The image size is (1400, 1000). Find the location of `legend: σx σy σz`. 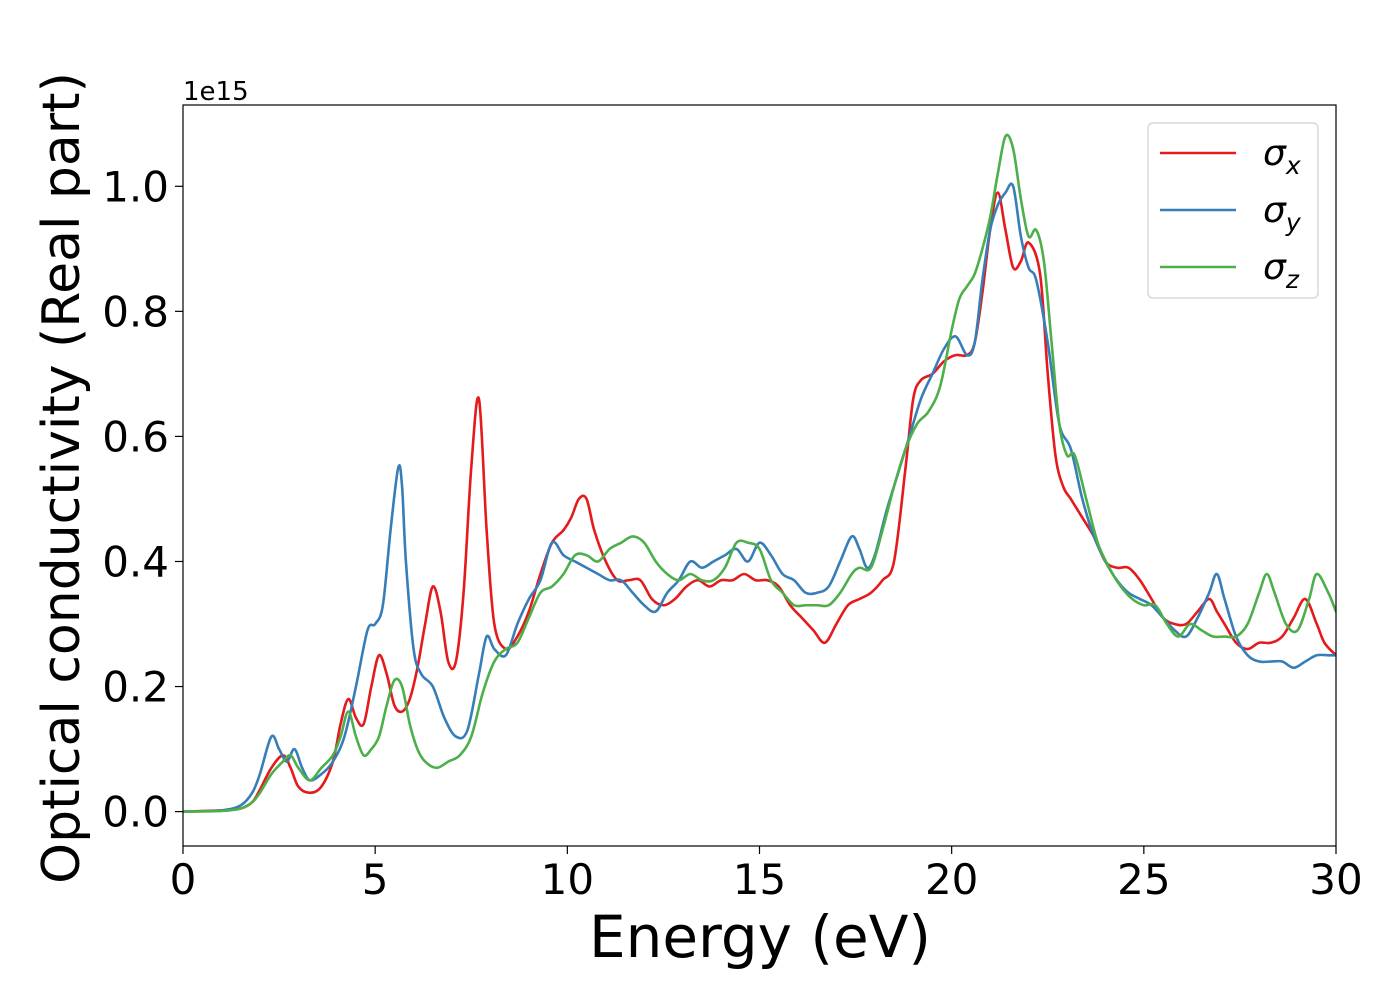

legend: σx σy σz is located at coordinates (1233, 210).